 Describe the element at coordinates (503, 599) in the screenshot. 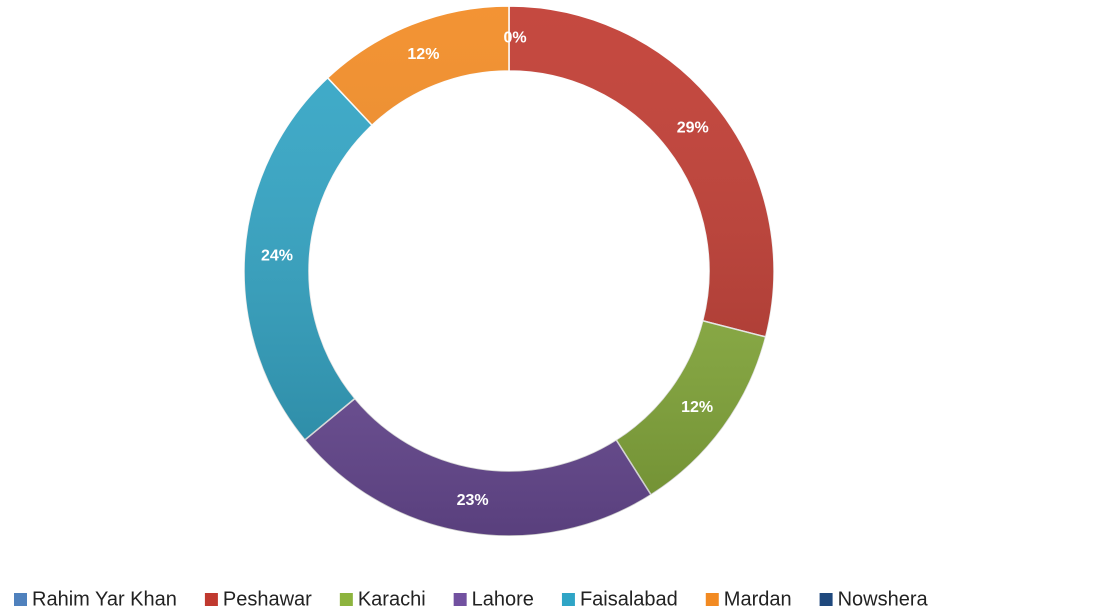

I see `legend-label: Lahore` at that location.